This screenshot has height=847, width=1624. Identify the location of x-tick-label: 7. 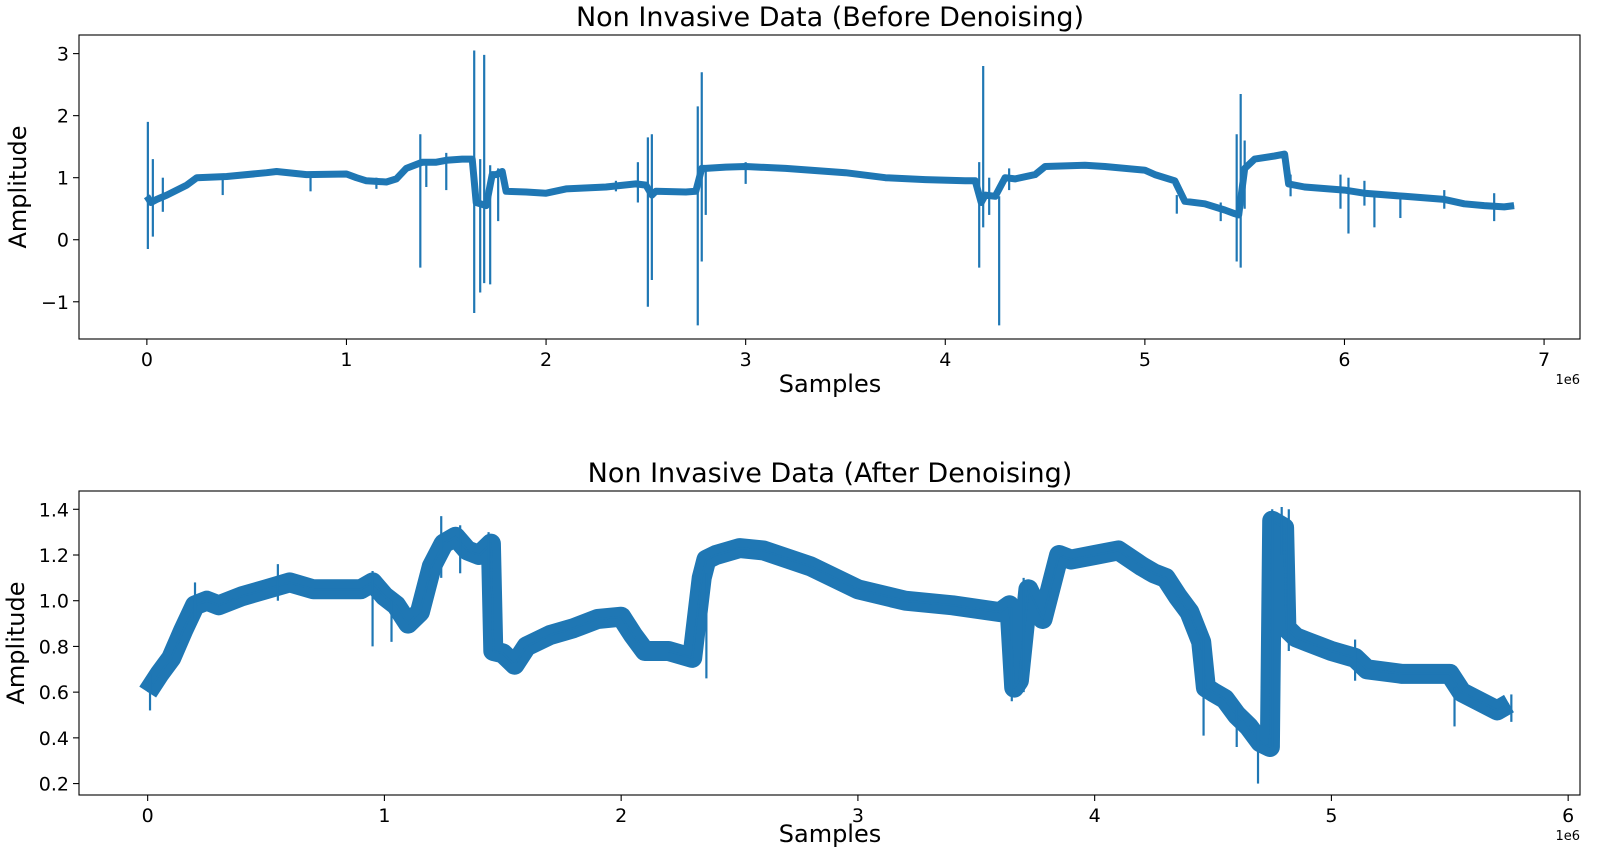
(1544, 360).